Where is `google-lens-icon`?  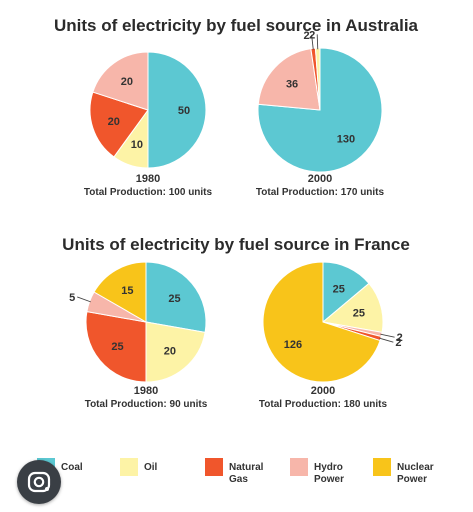
google-lens-icon is located at coordinates (39, 482).